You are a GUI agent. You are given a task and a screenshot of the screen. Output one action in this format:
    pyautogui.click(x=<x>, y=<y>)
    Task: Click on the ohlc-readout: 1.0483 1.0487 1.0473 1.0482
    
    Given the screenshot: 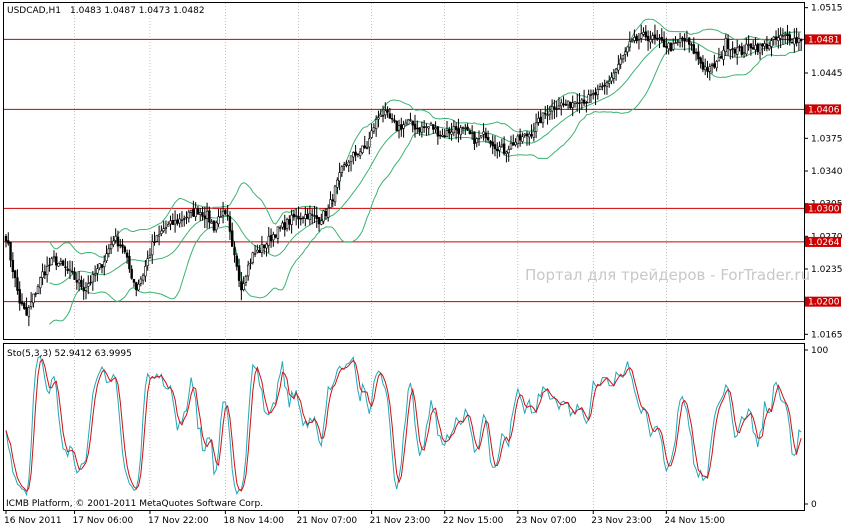 What is the action you would take?
    pyautogui.click(x=137, y=11)
    